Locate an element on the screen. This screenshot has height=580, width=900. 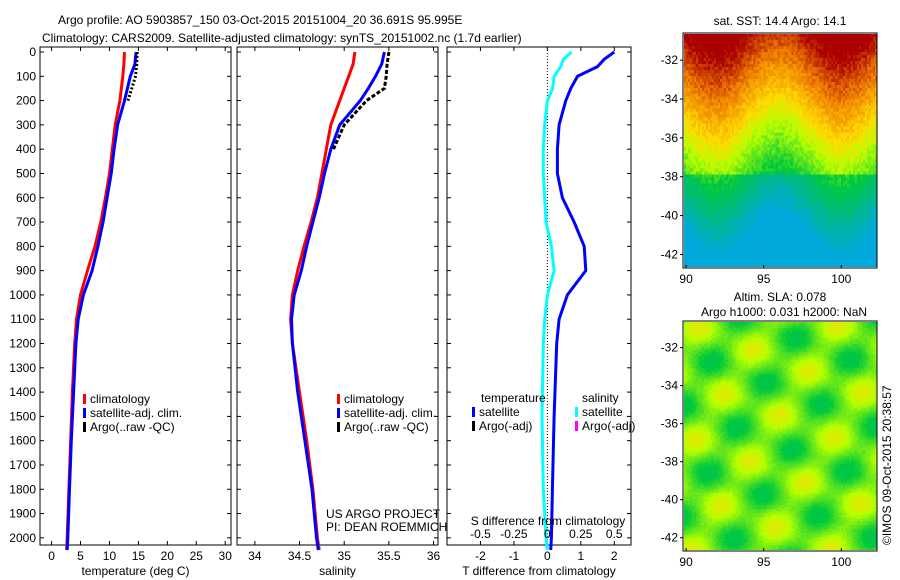
x-tick-label: 35.5 is located at coordinates (389, 556).